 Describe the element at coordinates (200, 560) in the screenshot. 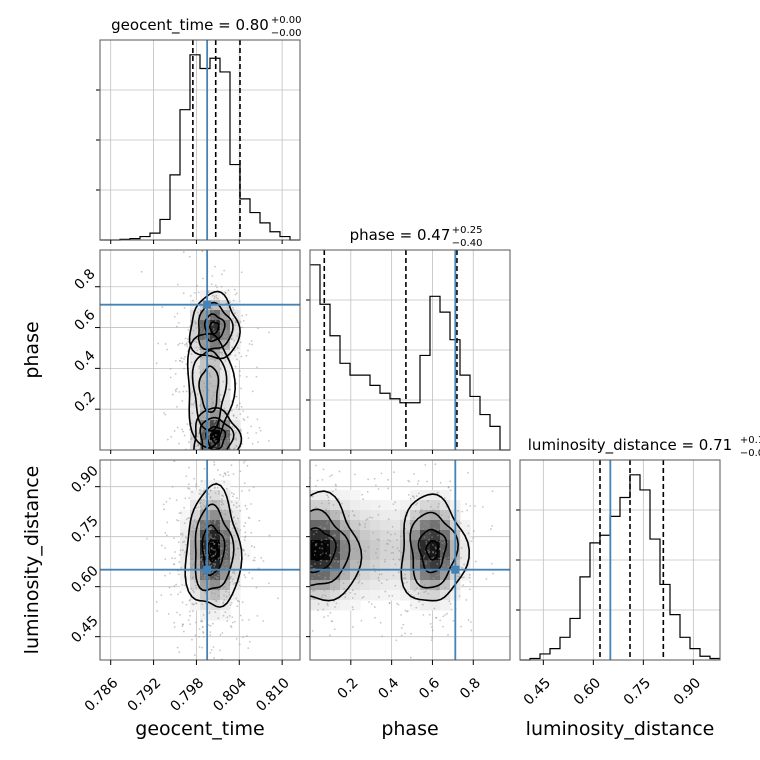

I see `joint-content` at that location.